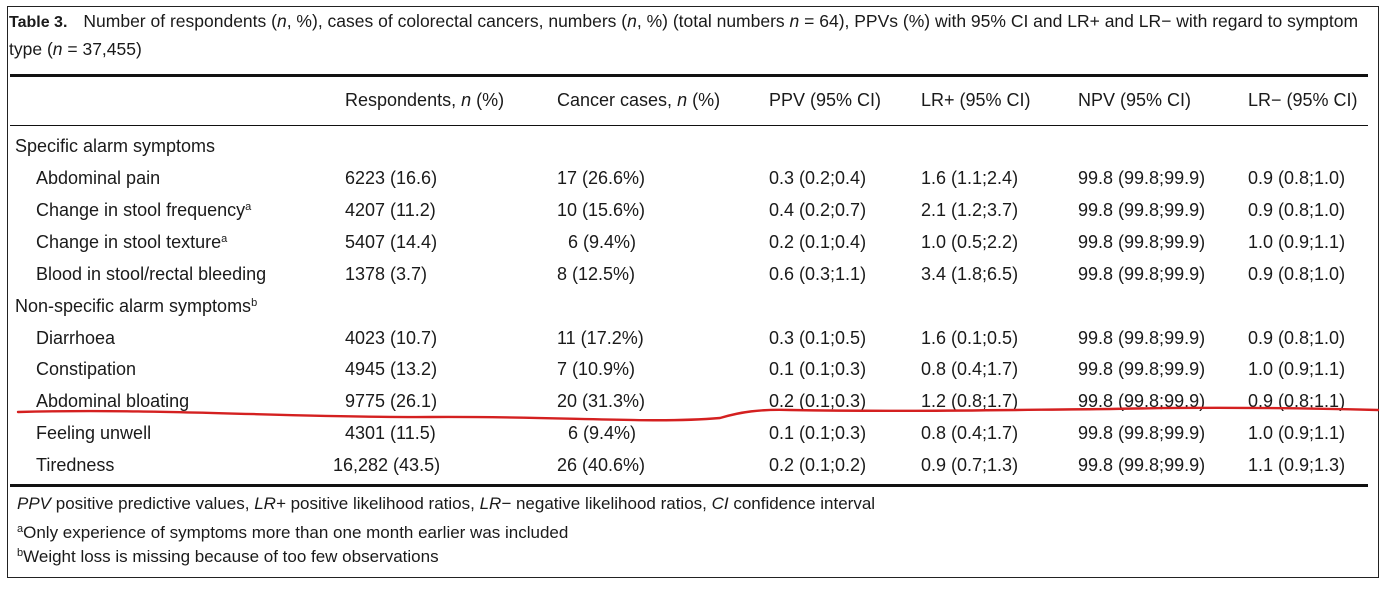 The height and width of the screenshot is (590, 1389). Describe the element at coordinates (970, 401) in the screenshot. I see `table-cell: 1.2 (0.8;1.7)` at that location.